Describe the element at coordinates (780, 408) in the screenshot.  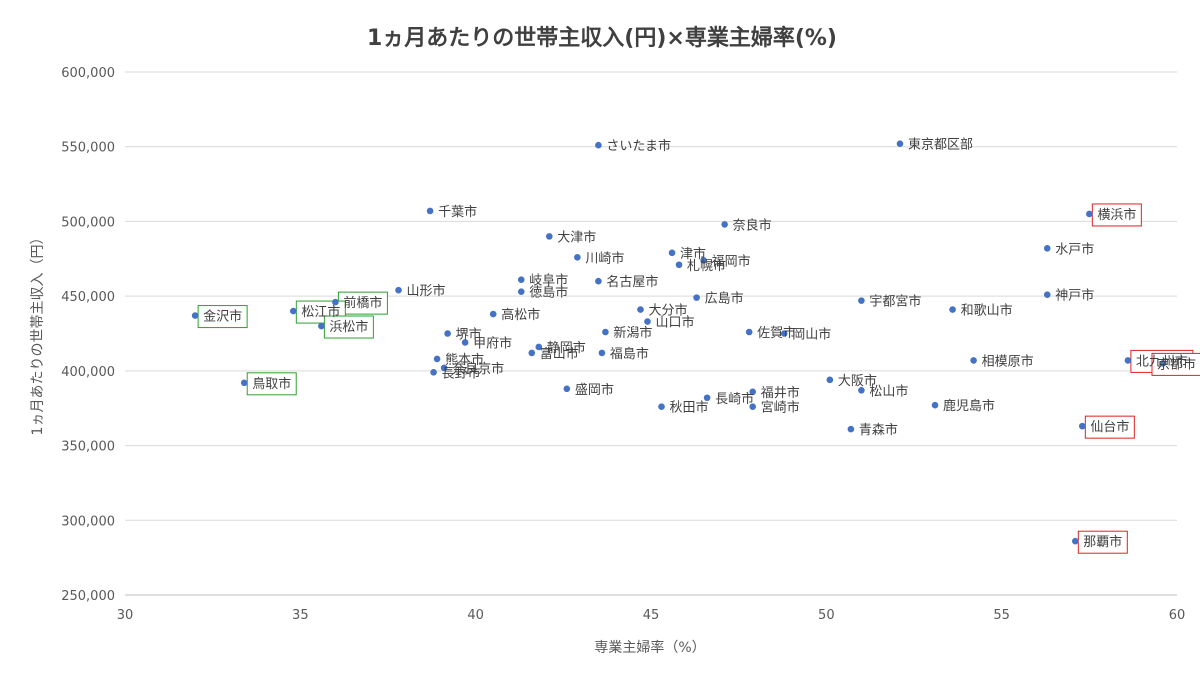
I see `point-label: 宮崎市` at that location.